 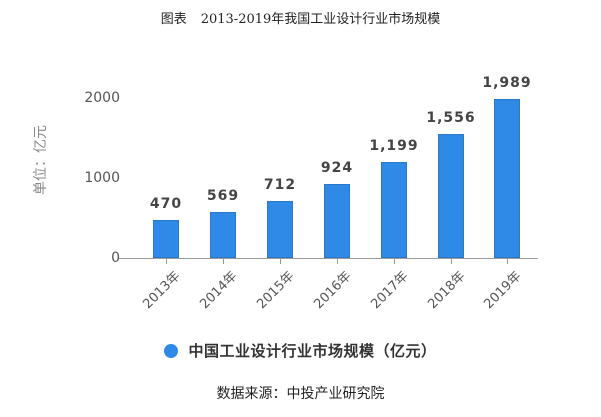 What do you see at coordinates (328, 258) in the screenshot?
I see `x-axis-line` at bounding box center [328, 258].